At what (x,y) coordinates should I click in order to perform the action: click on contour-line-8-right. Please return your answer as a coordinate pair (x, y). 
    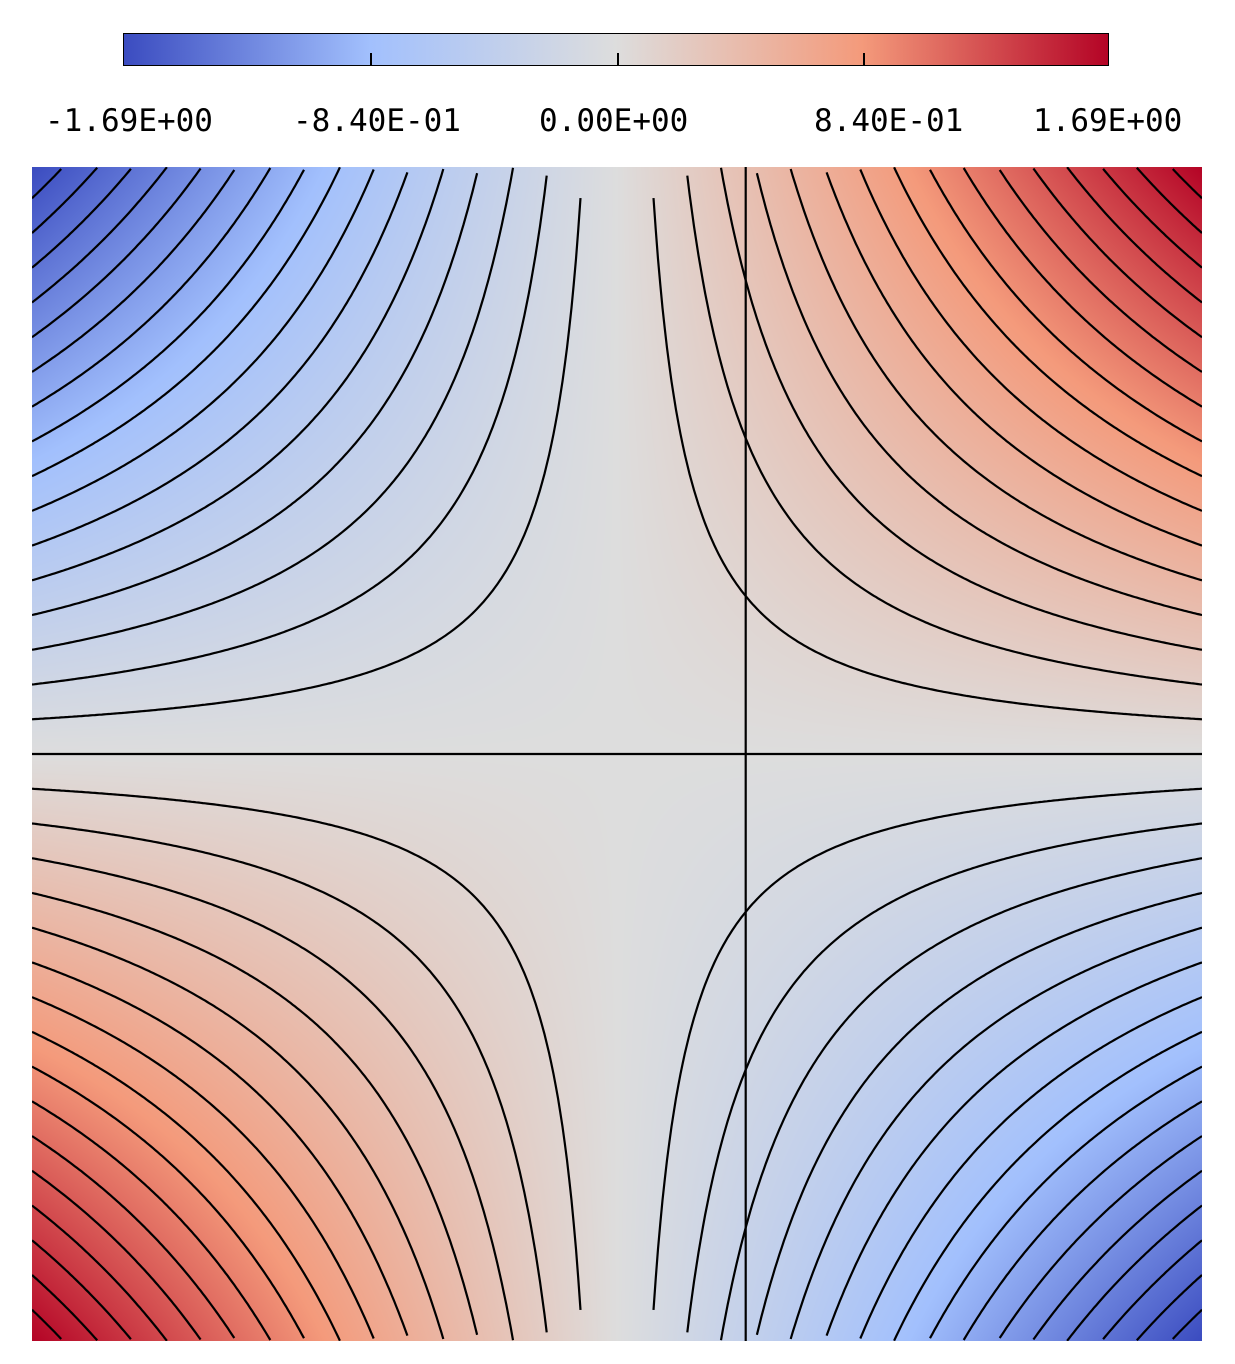
    Looking at the image, I should click on (1047, 1185).